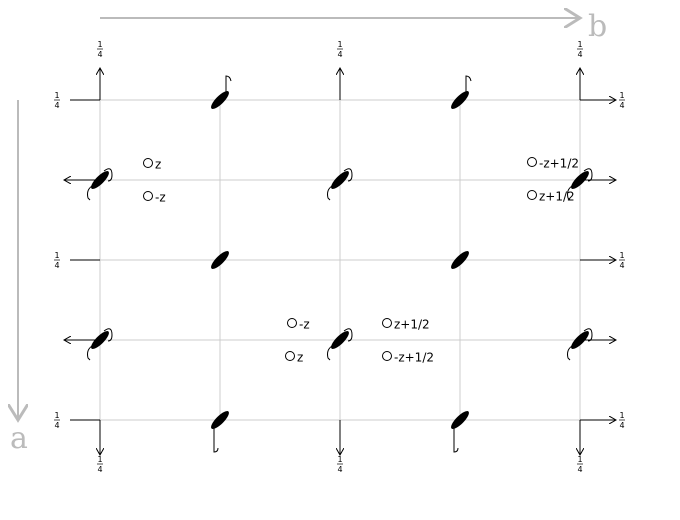 This screenshot has width=680, height=520. I want to click on a-axis-label: a, so click(19, 438).